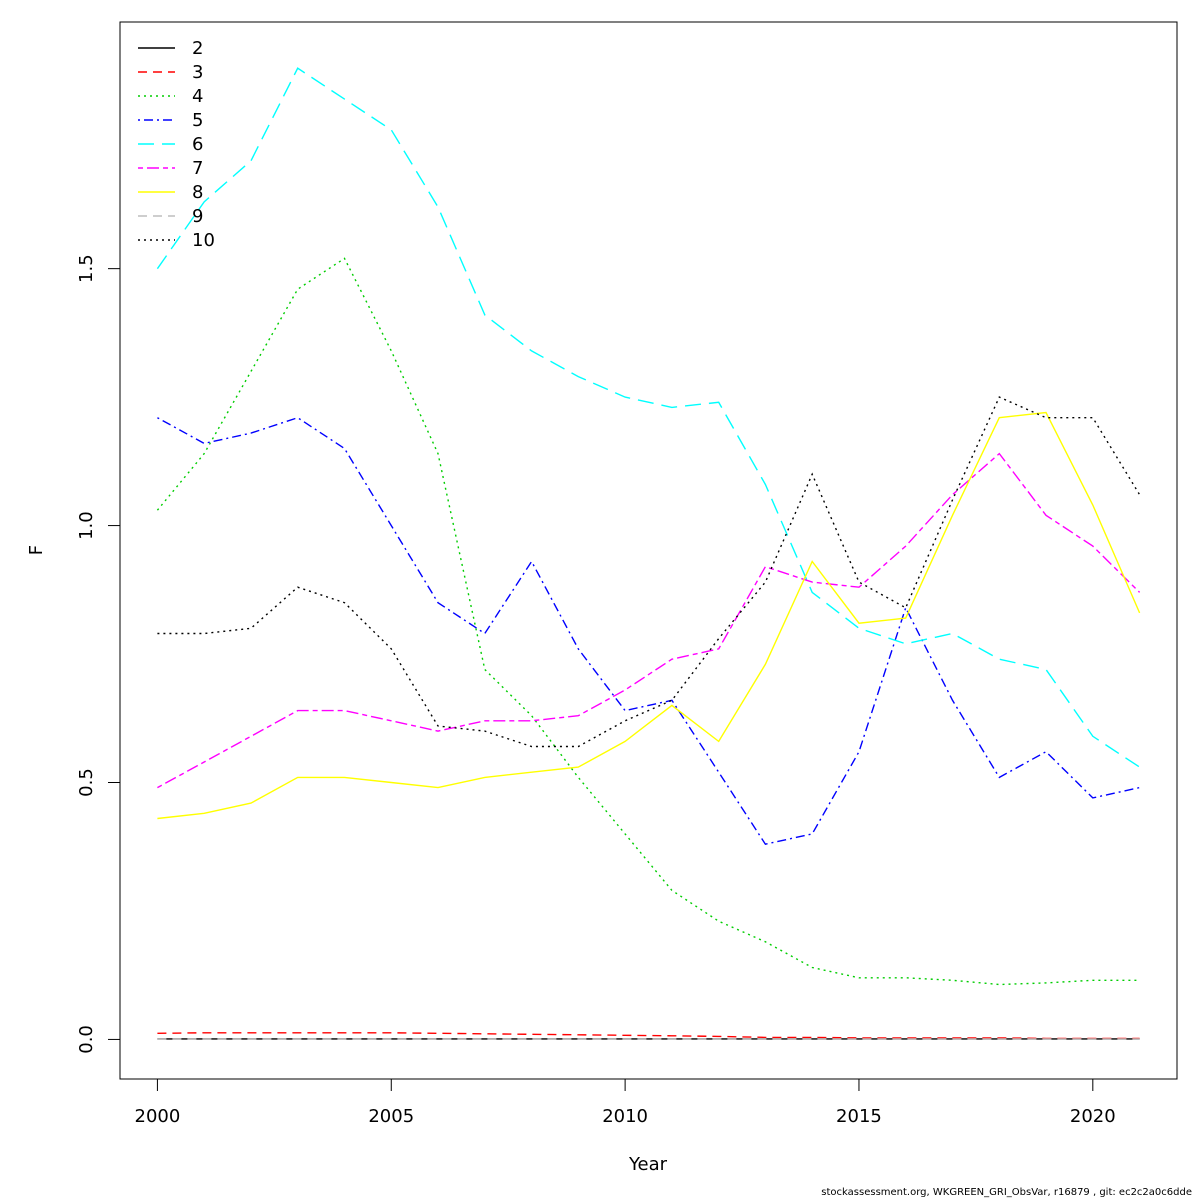 The image size is (1200, 1200). I want to click on x-tick-label: 2005, so click(391, 1116).